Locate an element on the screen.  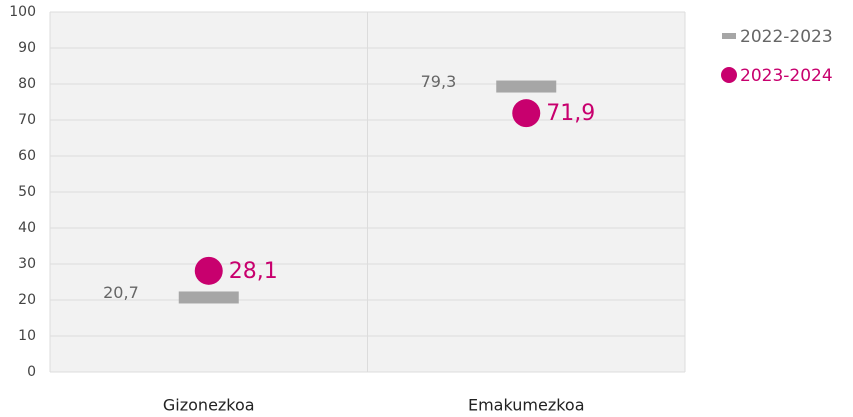
value-label: 71,9 is located at coordinates (570, 113).